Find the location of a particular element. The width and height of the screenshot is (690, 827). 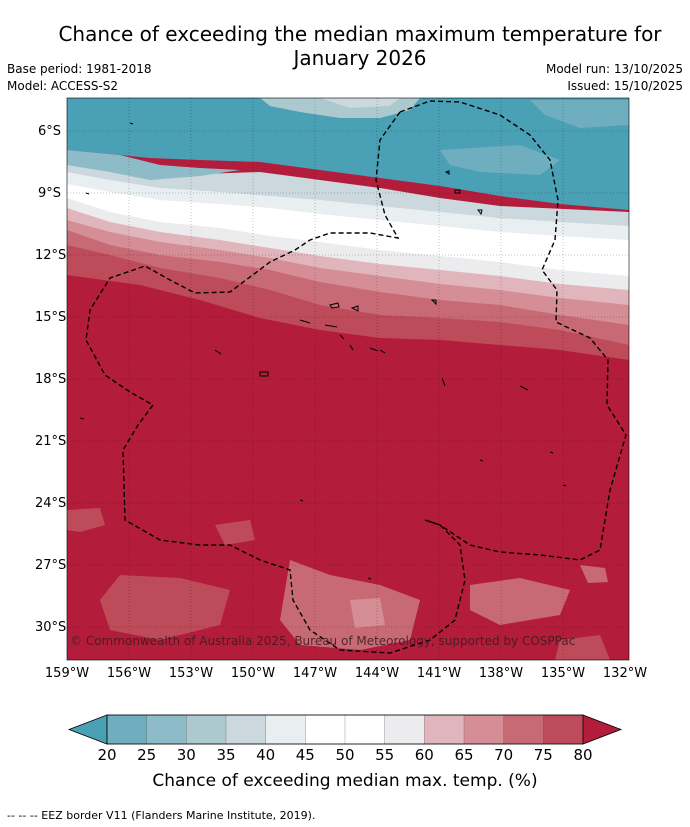

lon-label: 132°W is located at coordinates (625, 673).